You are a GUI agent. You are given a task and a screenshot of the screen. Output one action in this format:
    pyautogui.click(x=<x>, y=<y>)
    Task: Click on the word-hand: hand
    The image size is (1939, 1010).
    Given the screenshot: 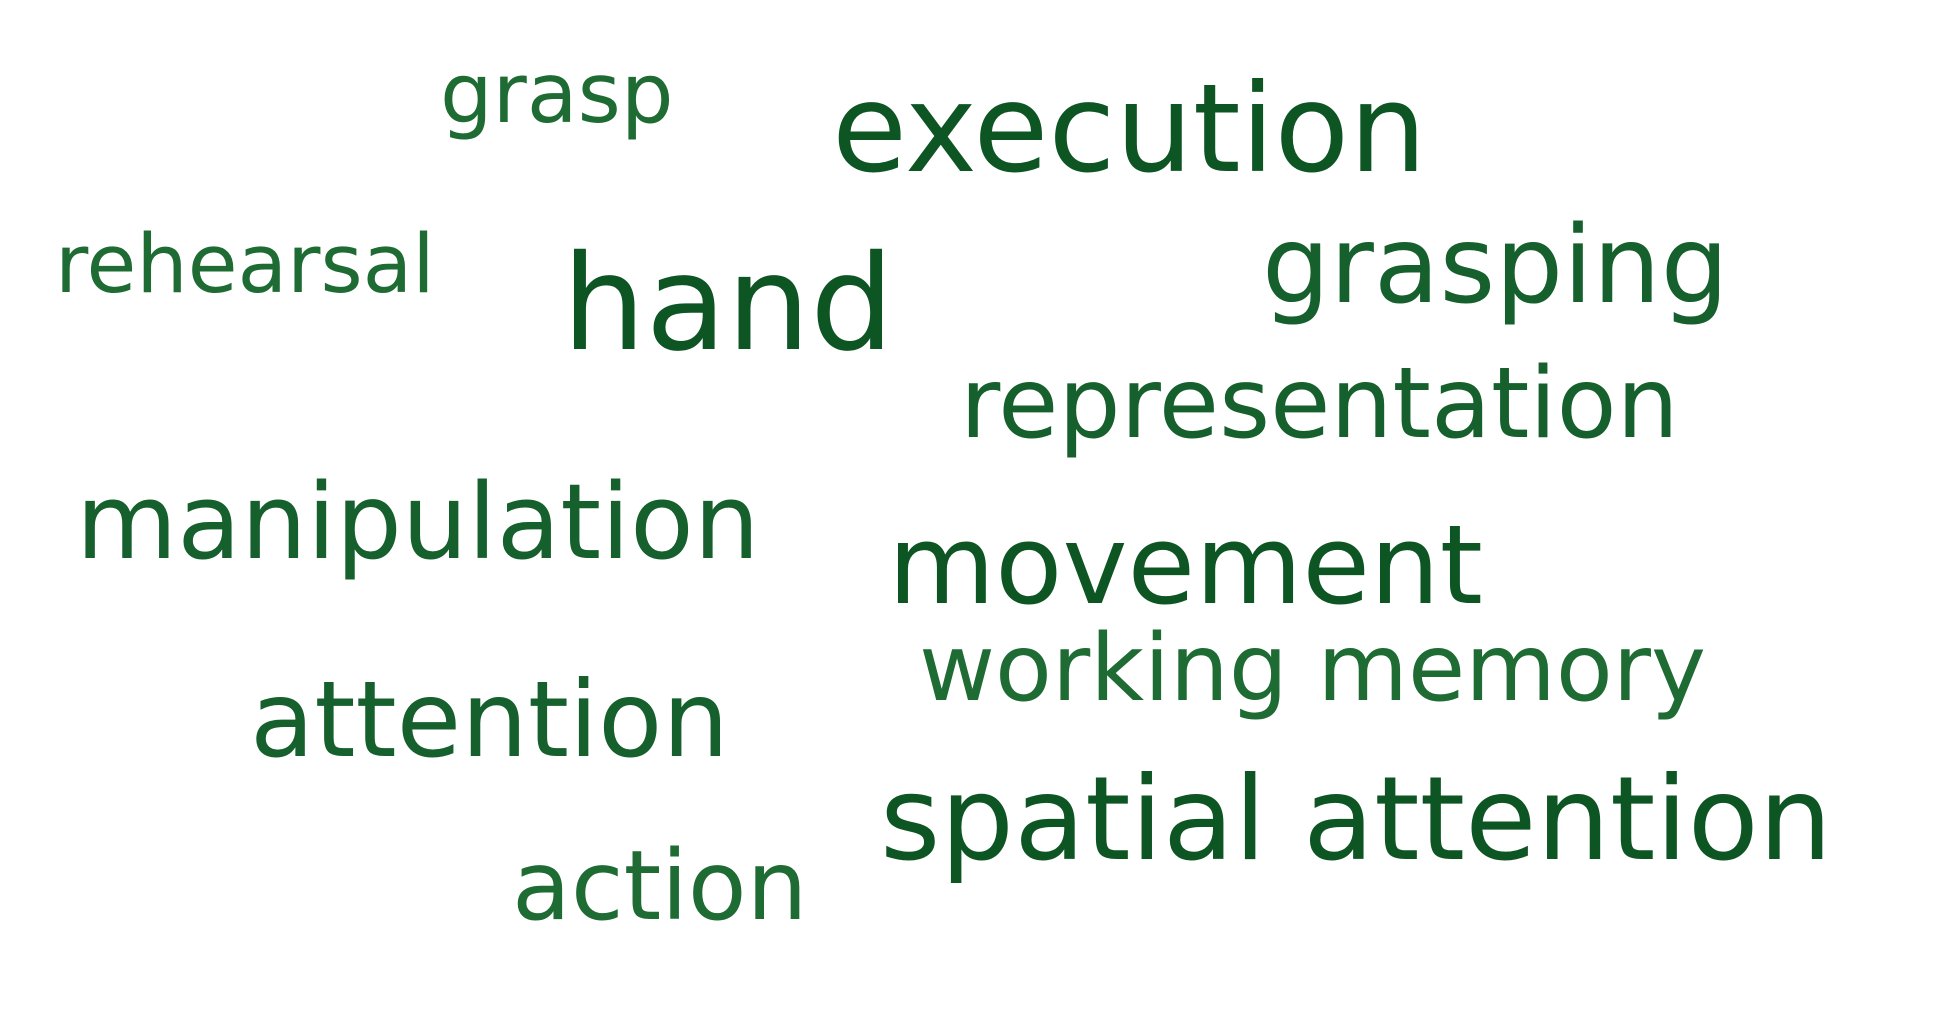 What is the action you would take?
    pyautogui.click(x=728, y=304)
    